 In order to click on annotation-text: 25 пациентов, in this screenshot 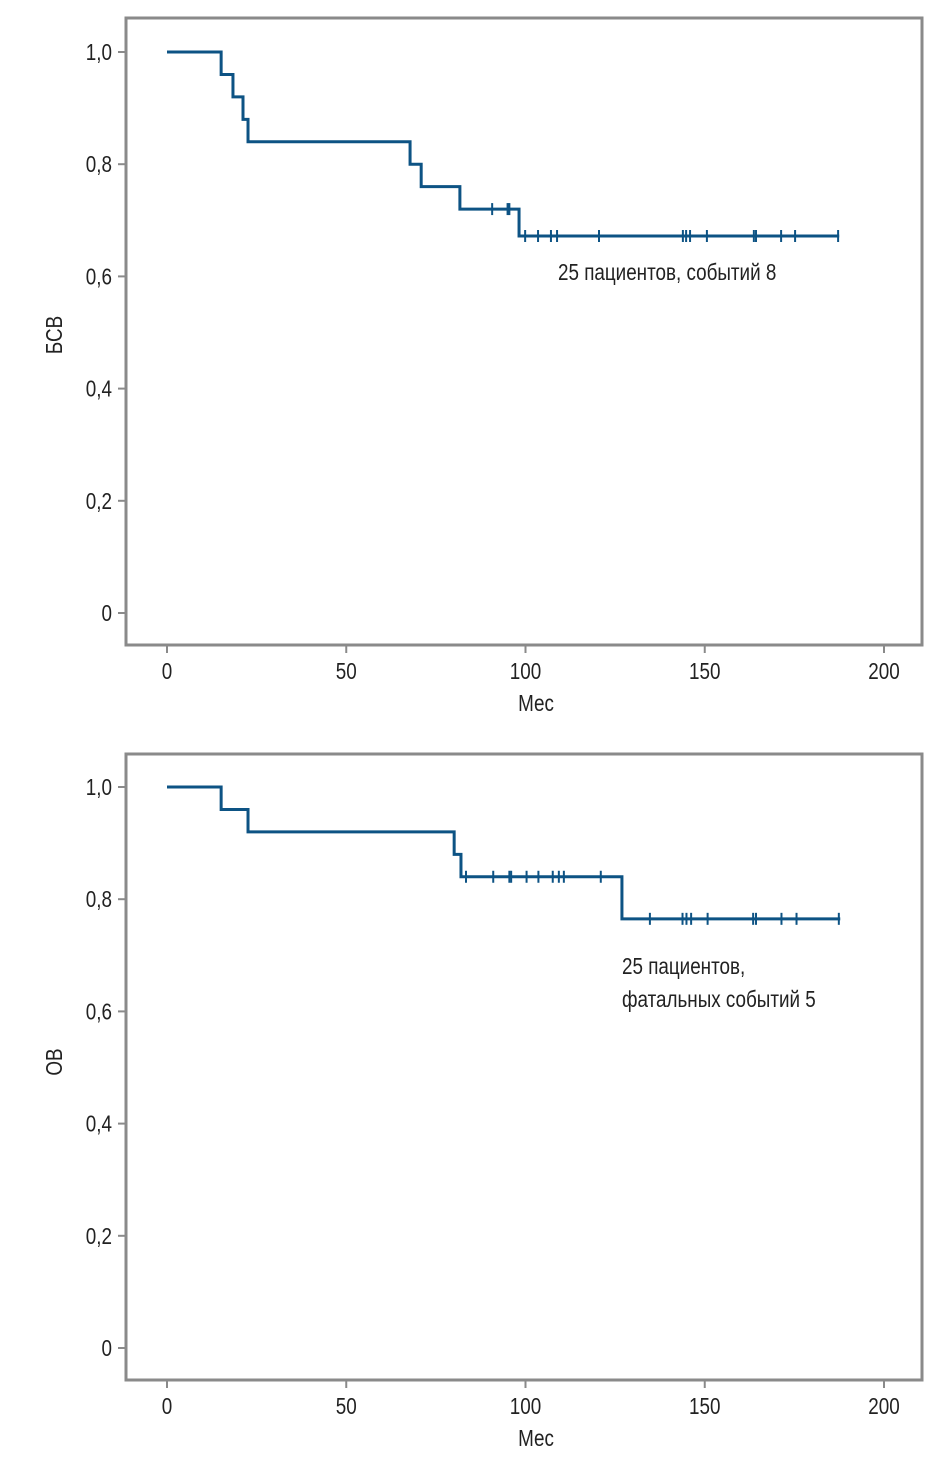, I will do `click(683, 966)`.